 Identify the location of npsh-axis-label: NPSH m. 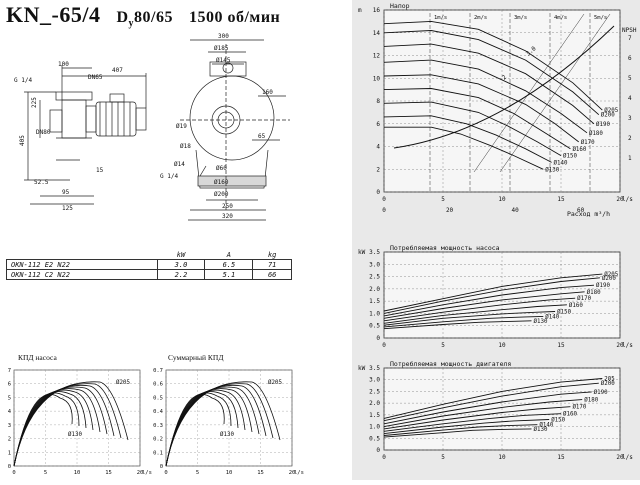
(631, 30).